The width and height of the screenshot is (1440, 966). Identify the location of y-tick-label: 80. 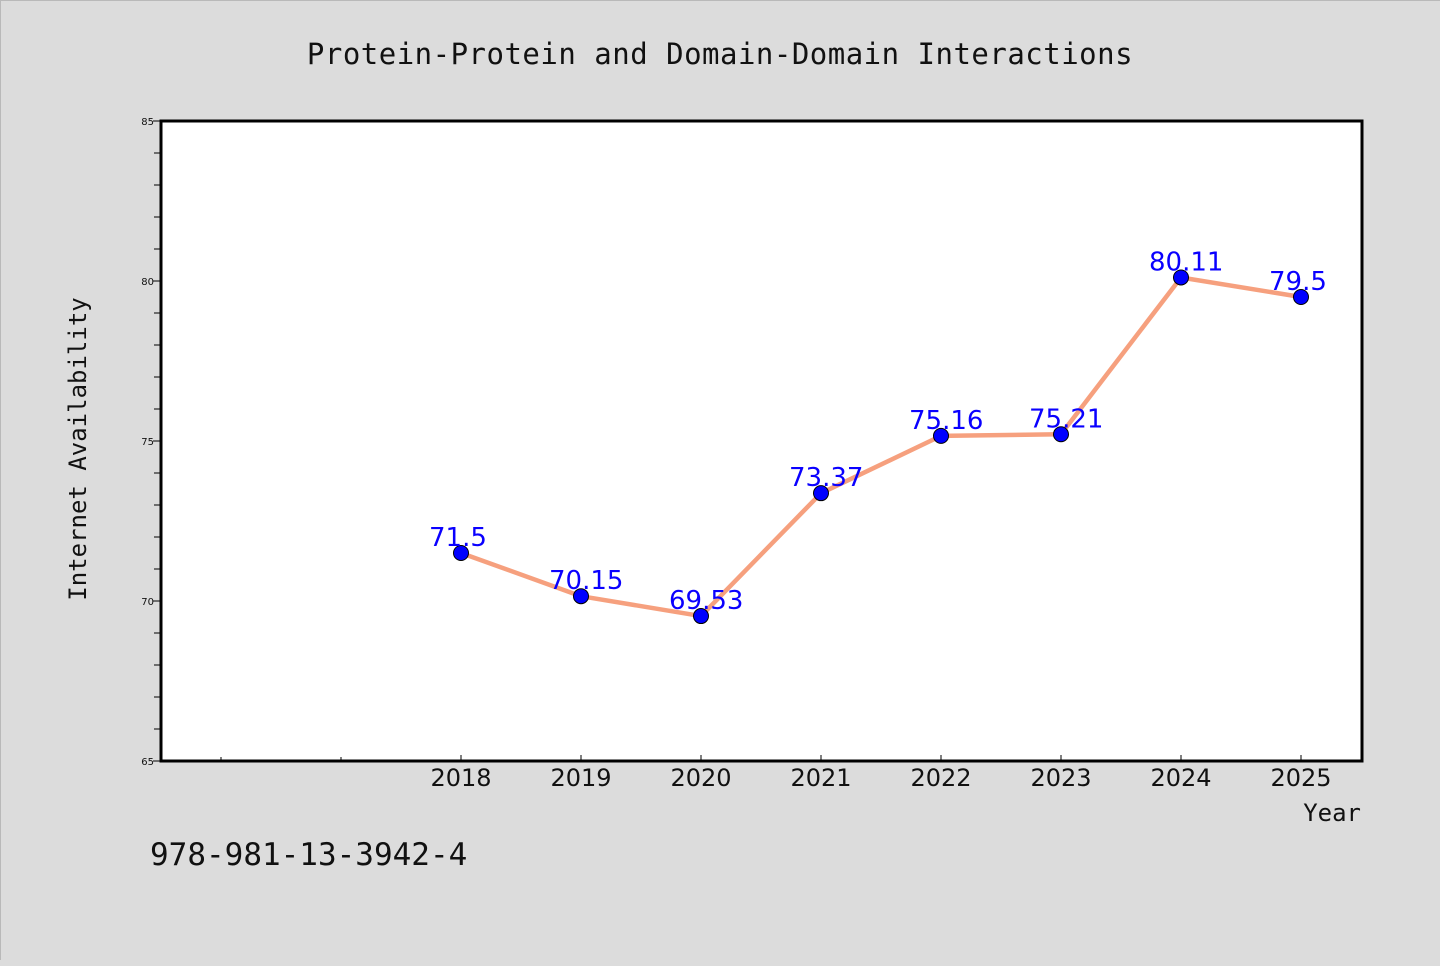
(147, 282).